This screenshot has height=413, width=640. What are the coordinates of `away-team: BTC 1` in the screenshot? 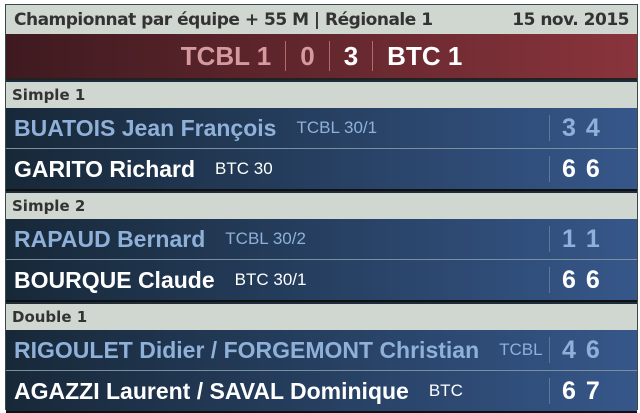 It's located at (425, 55).